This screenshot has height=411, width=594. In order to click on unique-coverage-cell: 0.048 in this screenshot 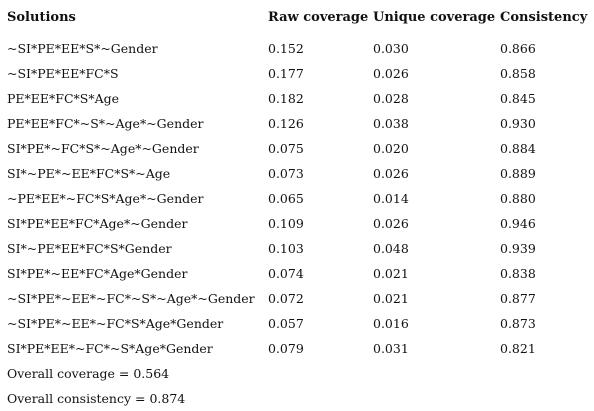, I will do `click(391, 248)`.